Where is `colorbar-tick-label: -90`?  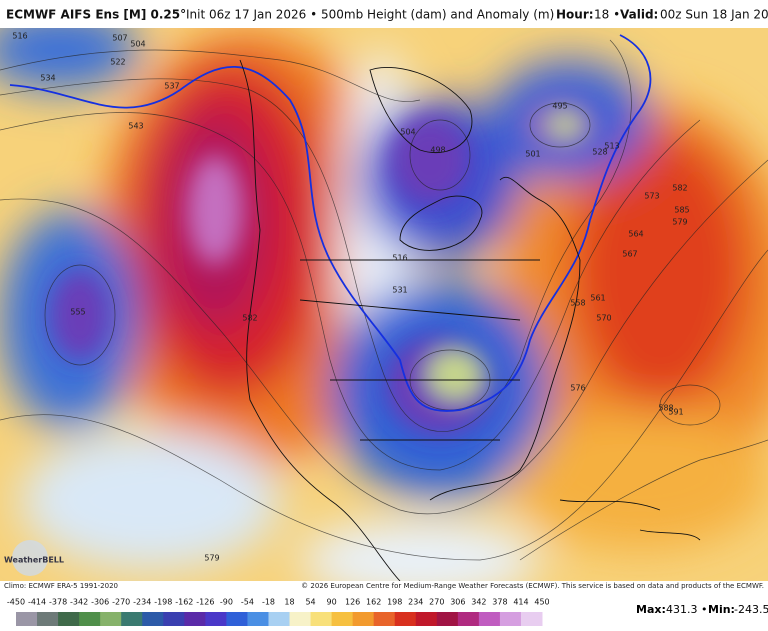
colorbar-tick-label: -90 is located at coordinates (226, 602).